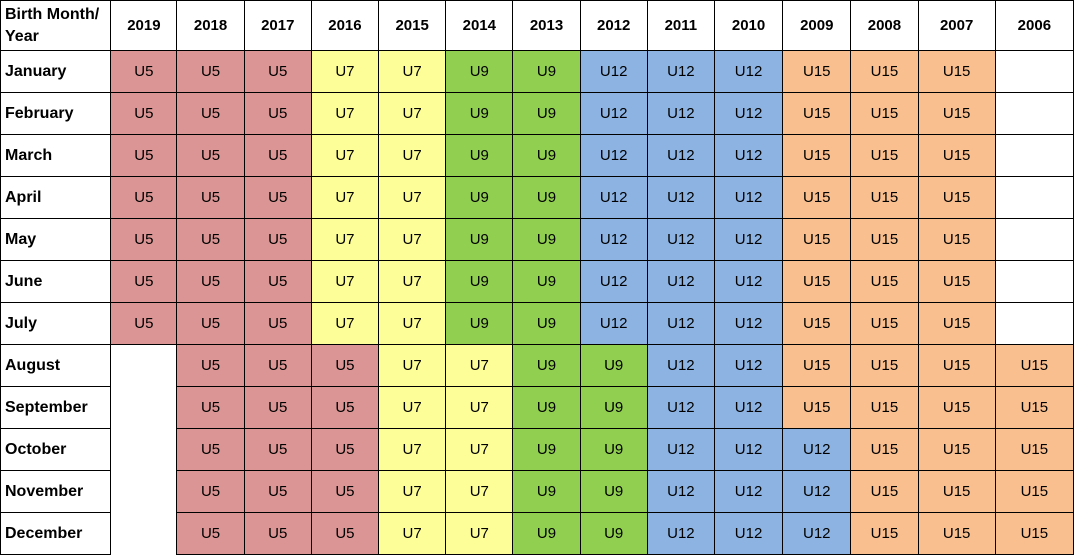 This screenshot has width=1074, height=555. I want to click on month-label: February, so click(56, 113).